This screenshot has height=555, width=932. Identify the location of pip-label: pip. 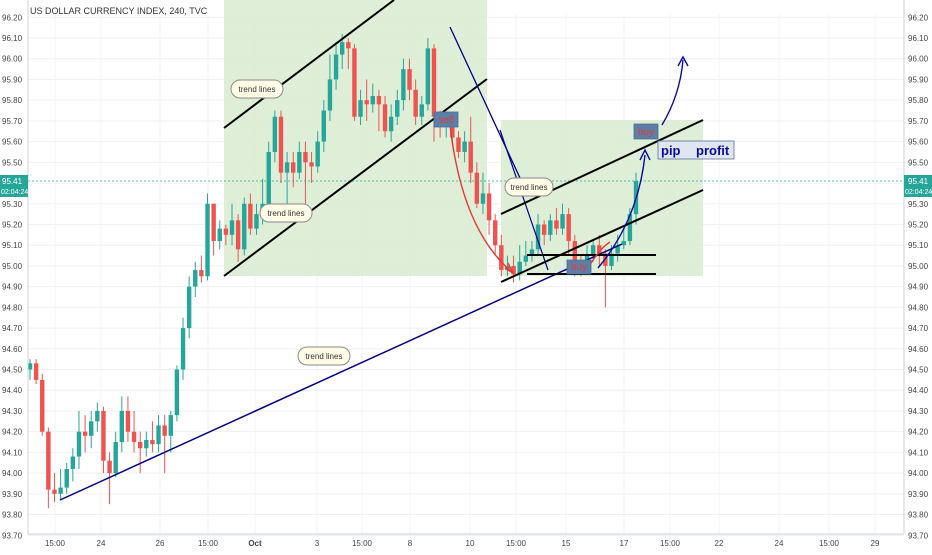
(671, 150).